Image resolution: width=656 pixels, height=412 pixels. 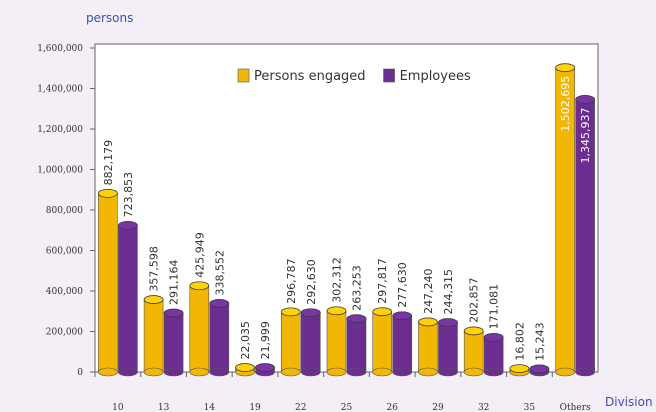 What do you see at coordinates (60, 171) in the screenshot?
I see `y-tick-label: 1,000,000` at bounding box center [60, 171].